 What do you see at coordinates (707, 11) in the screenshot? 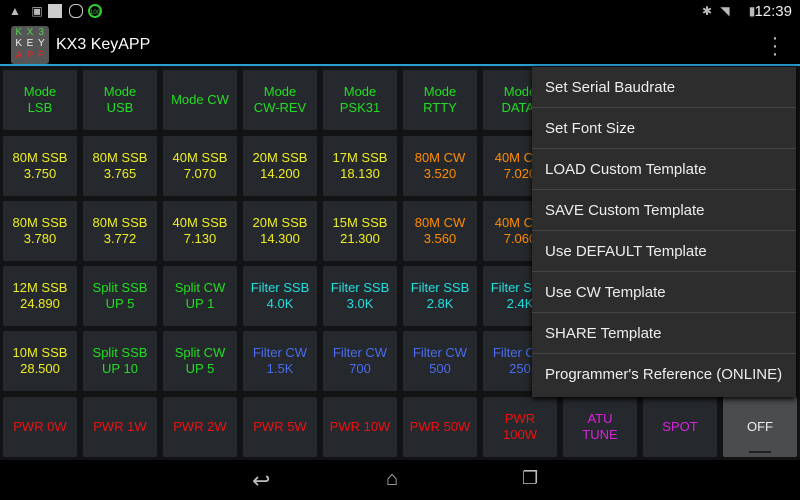
I see `bluetooth-icon: ✱` at bounding box center [707, 11].